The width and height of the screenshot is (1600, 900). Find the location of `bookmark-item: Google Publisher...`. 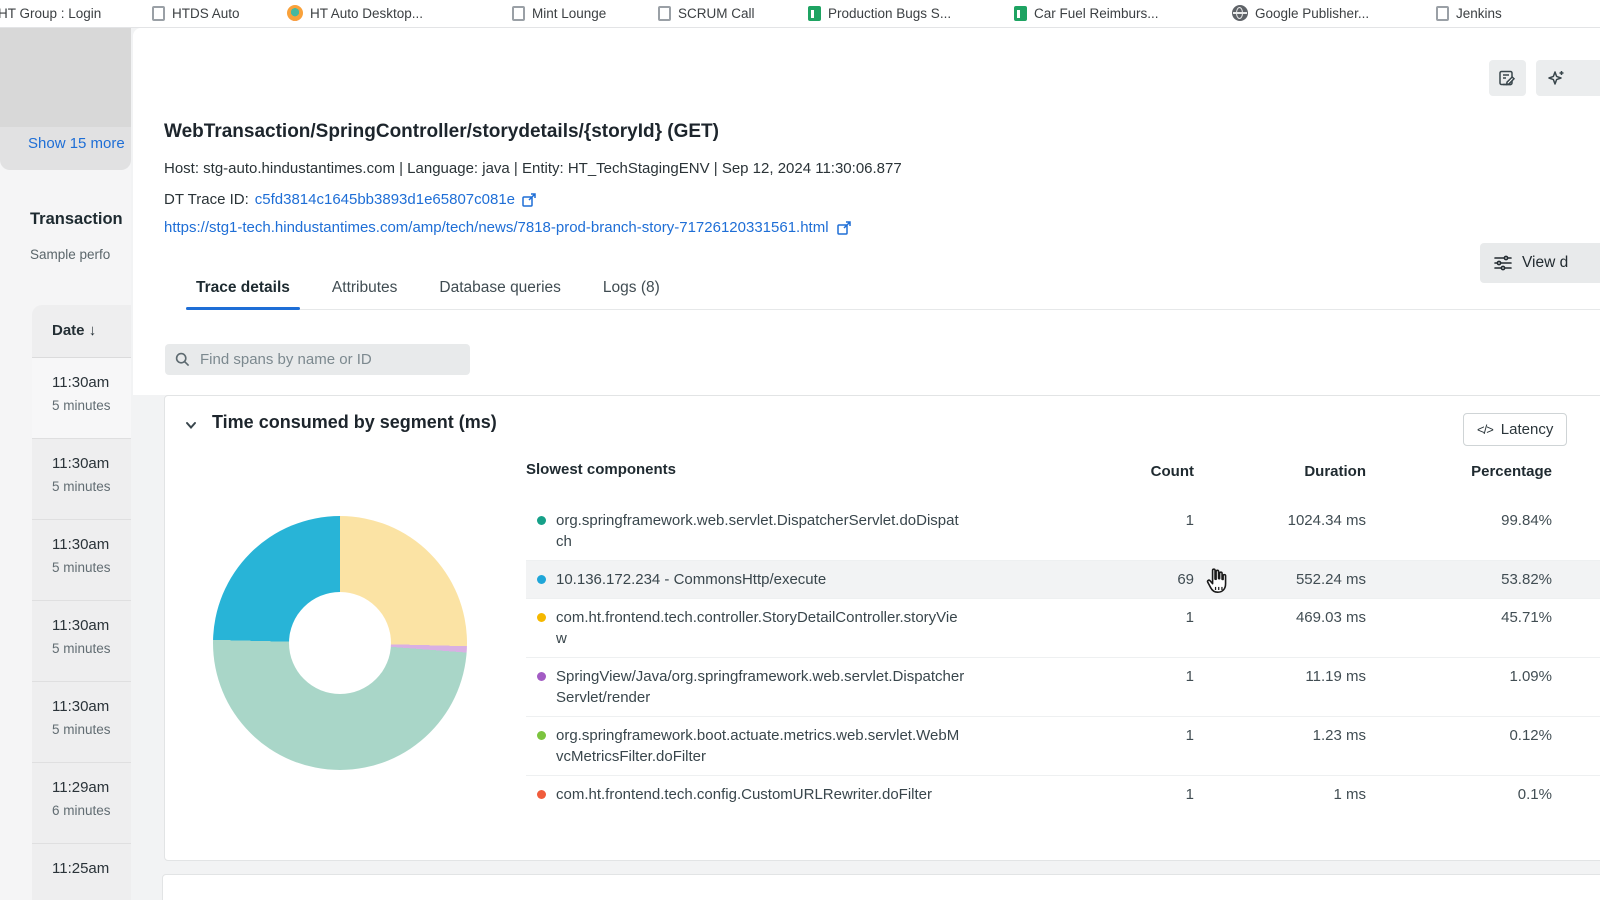

bookmark-item: Google Publisher... is located at coordinates (1300, 13).